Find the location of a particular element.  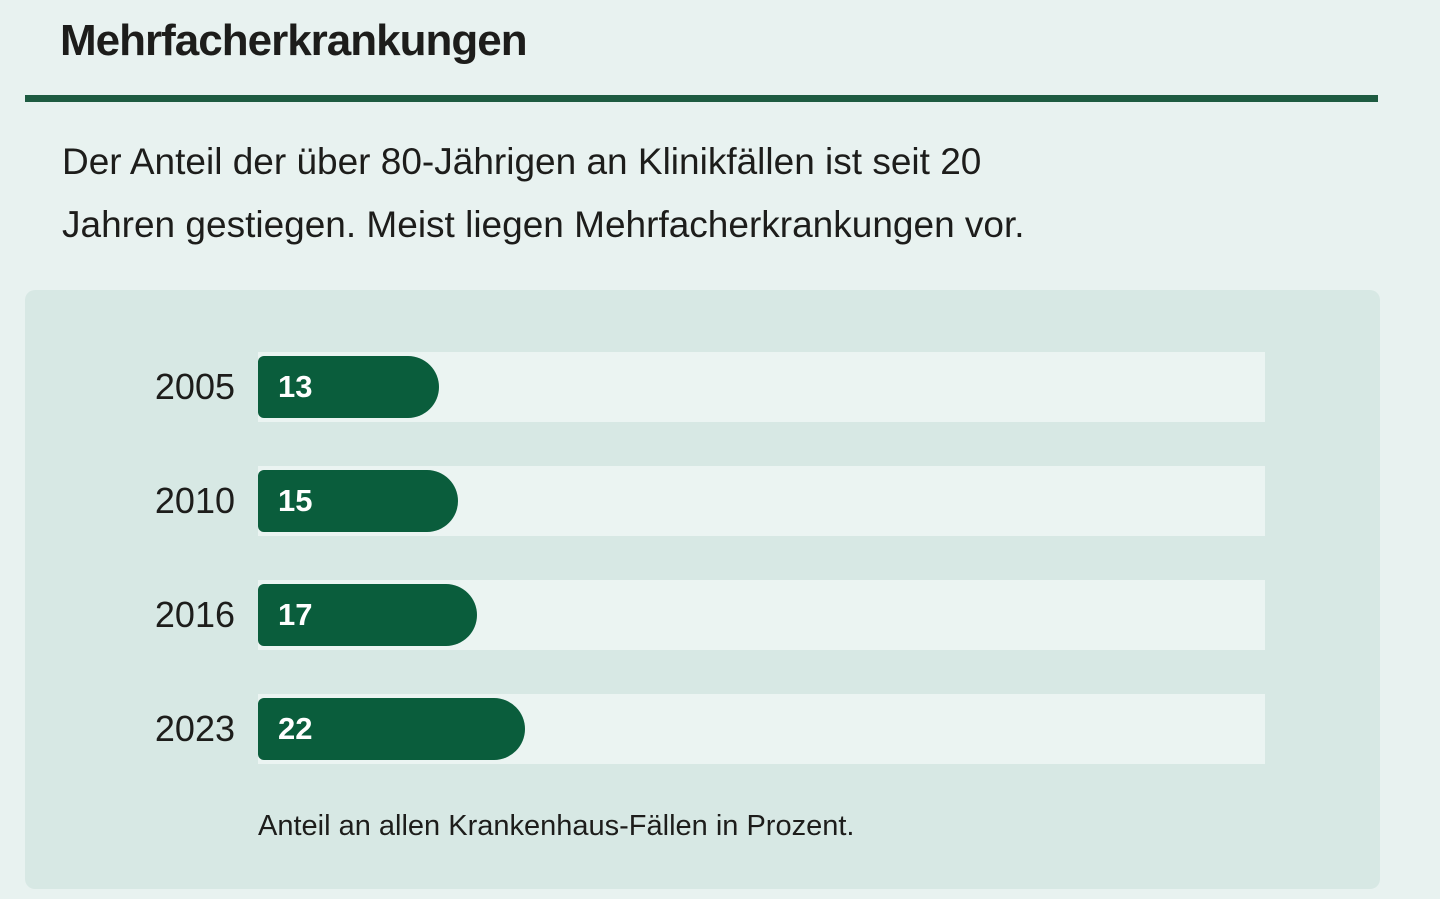

year-label: 2005 is located at coordinates (194, 386).